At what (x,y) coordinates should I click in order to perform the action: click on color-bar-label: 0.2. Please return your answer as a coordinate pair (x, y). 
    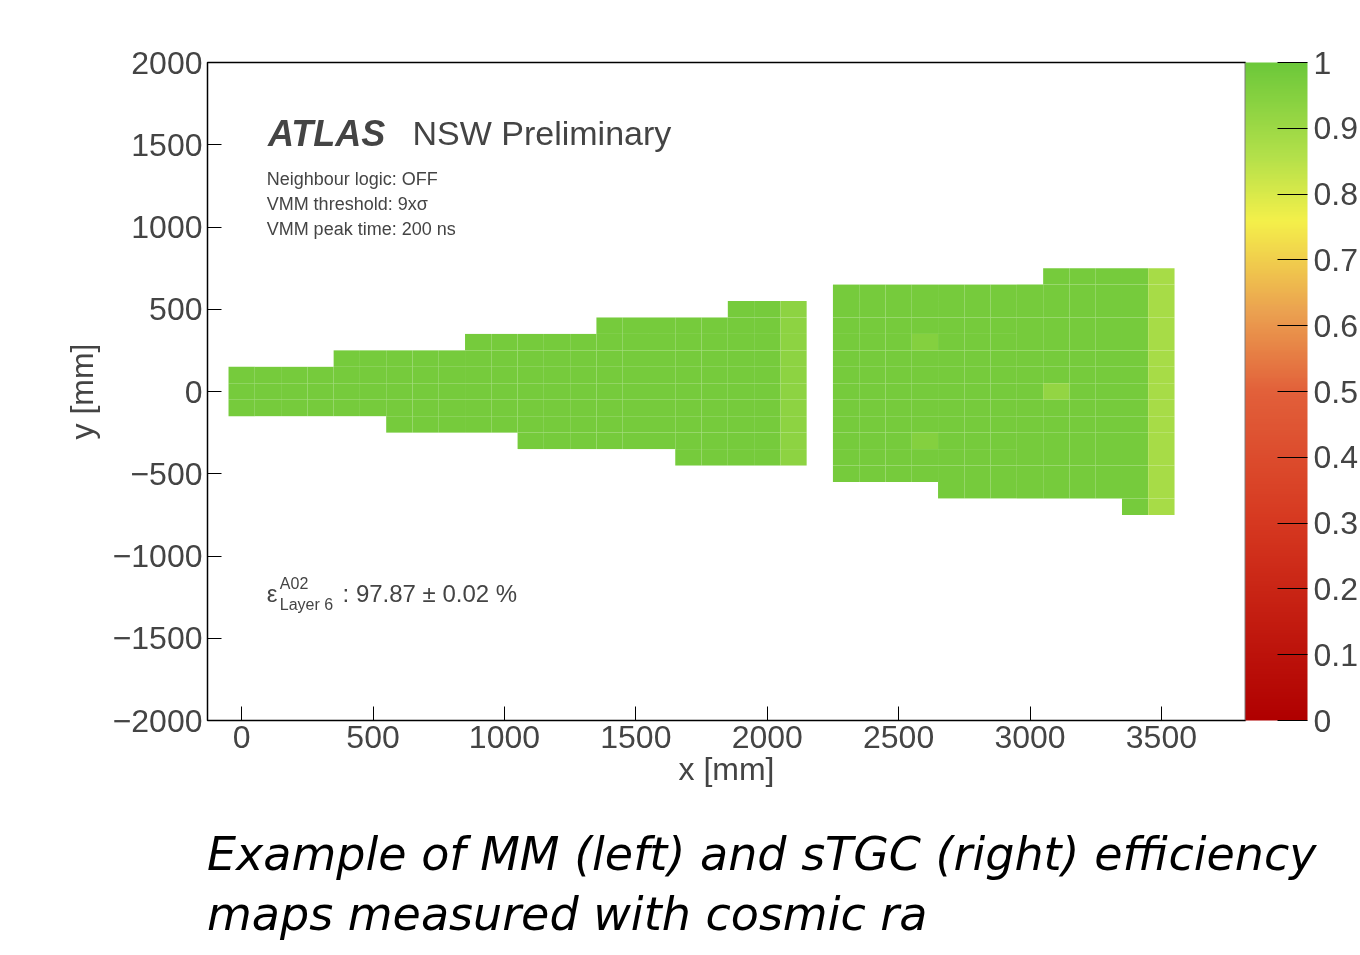
    Looking at the image, I should click on (1335, 588).